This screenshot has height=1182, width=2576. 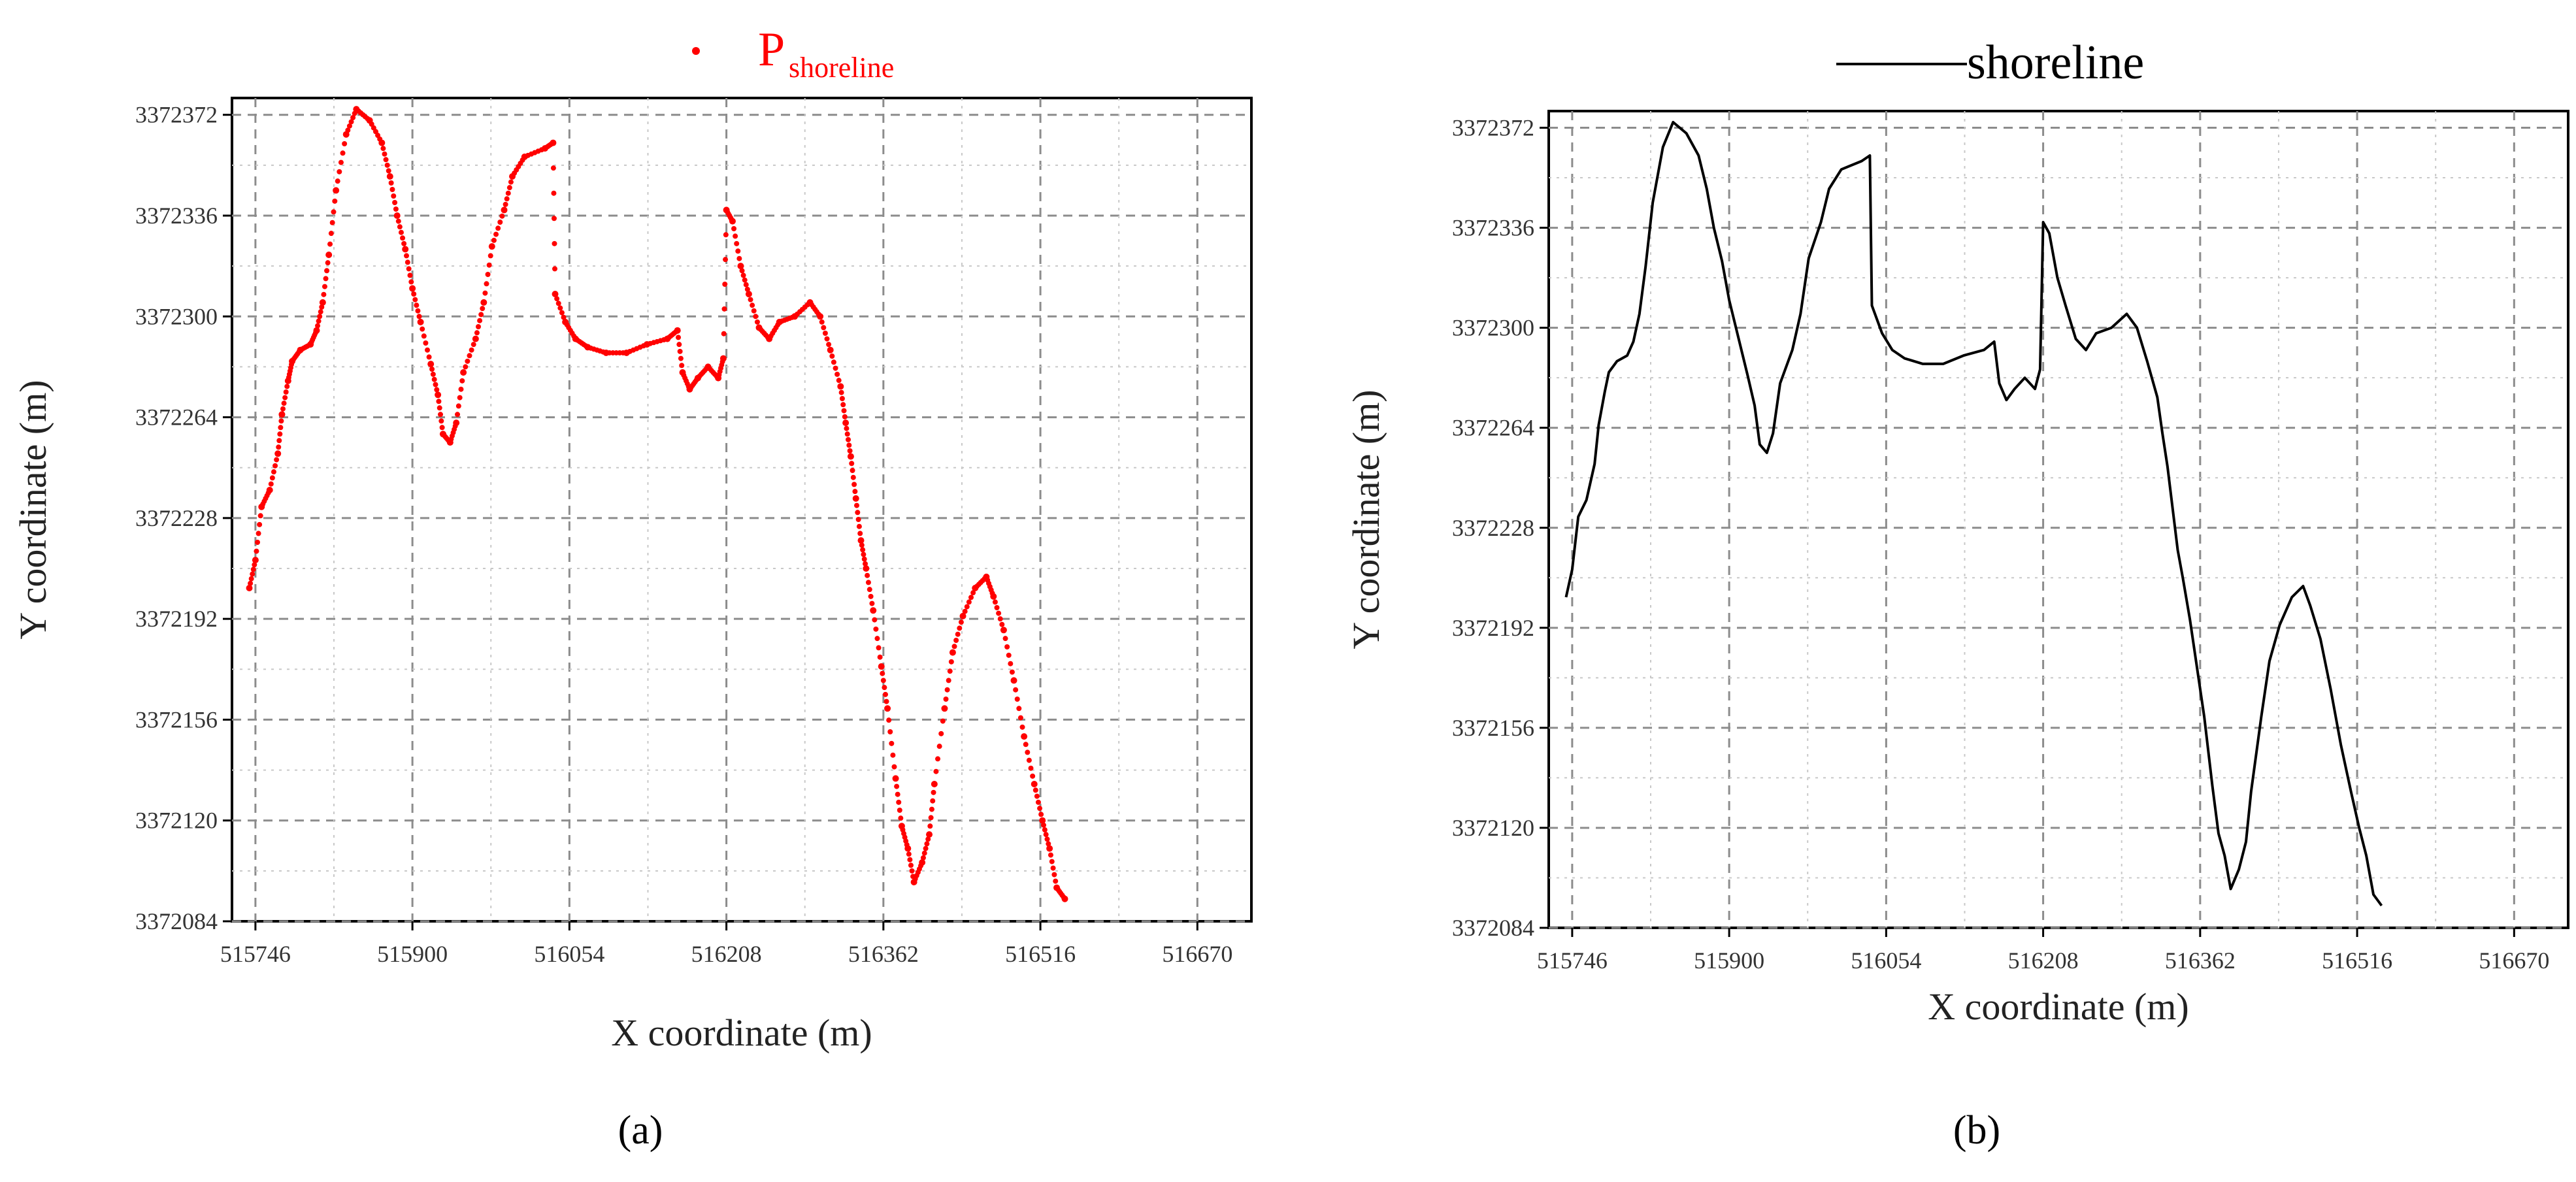 I want to click on legend-label-subscript: shoreline, so click(x=841, y=68).